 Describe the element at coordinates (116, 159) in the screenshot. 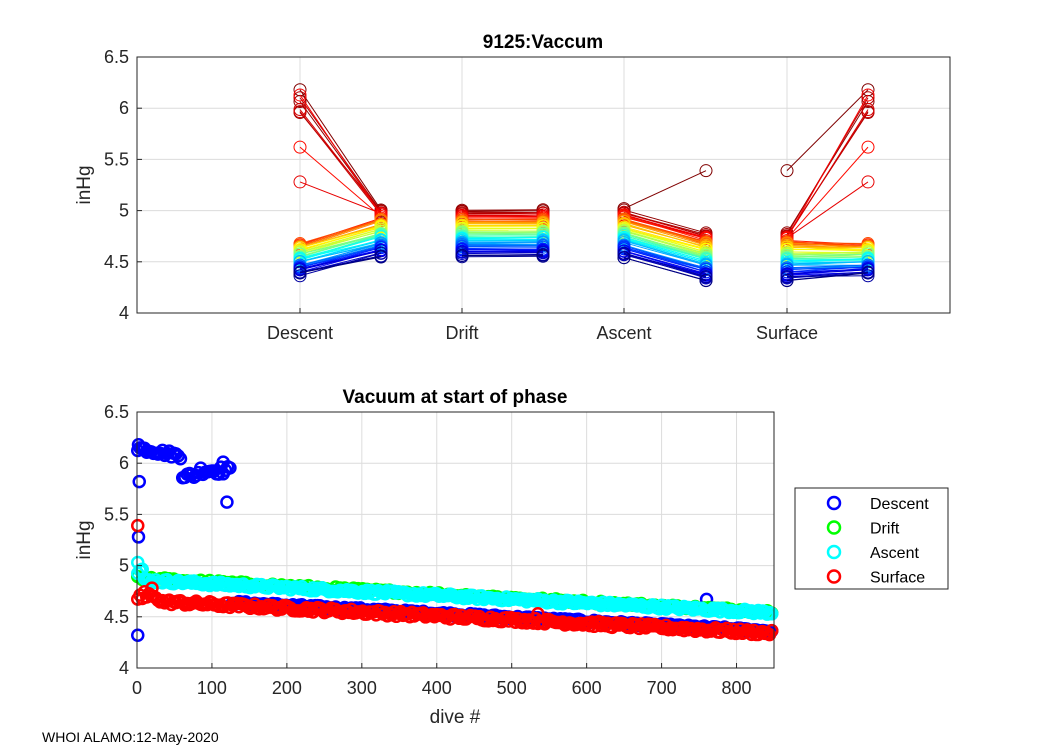

I see `top-y-tick-label: 5.5` at that location.